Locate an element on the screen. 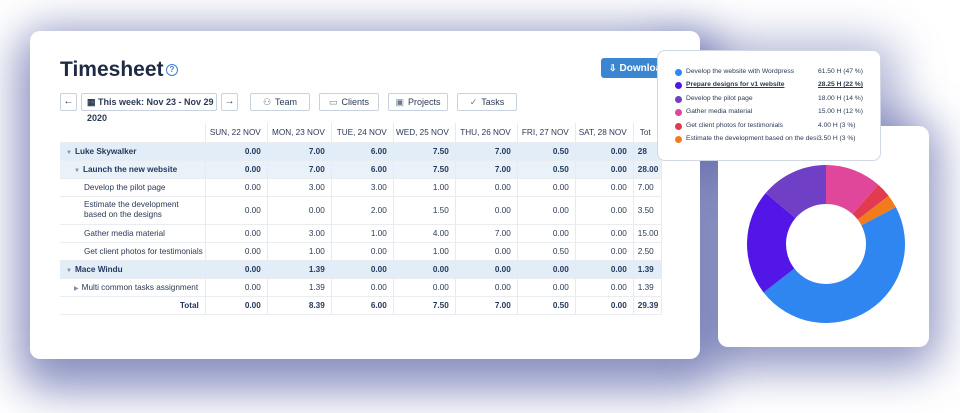 Image resolution: width=960 pixels, height=413 pixels. filter-projects-button: ▣ Projects is located at coordinates (418, 102).